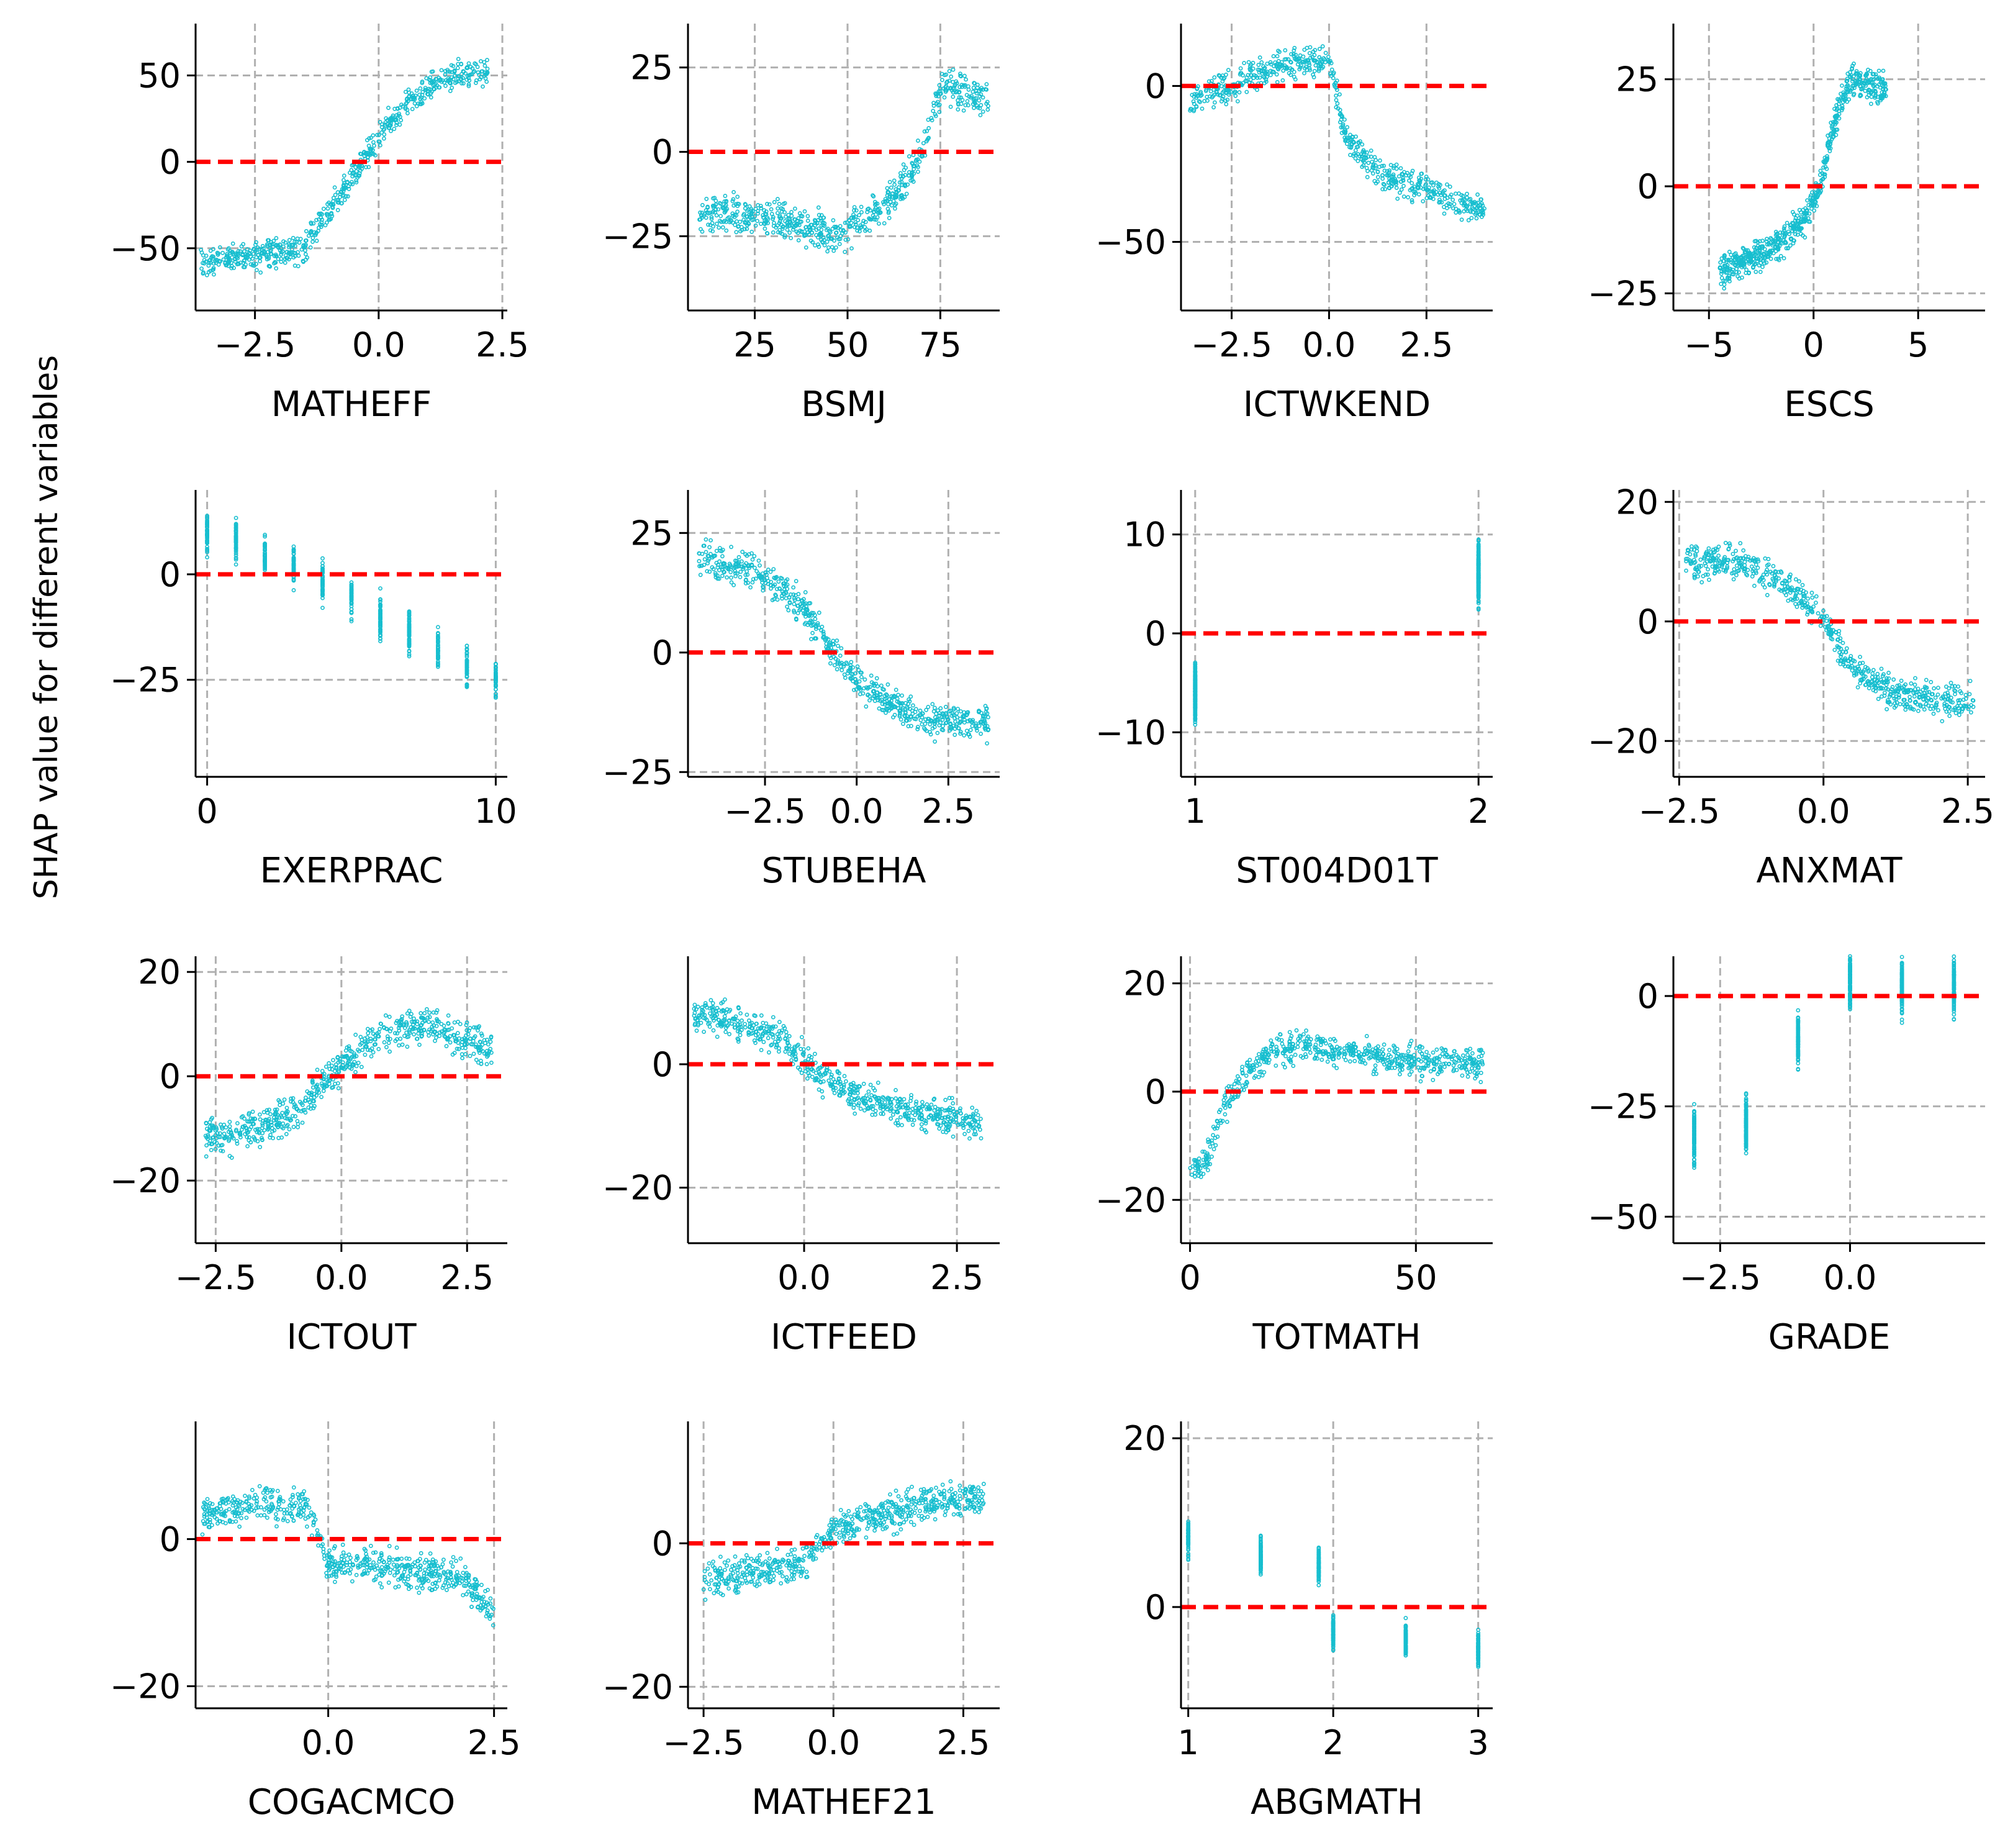  What do you see at coordinates (755, 345) in the screenshot?
I see `x-tick-label: 25` at bounding box center [755, 345].